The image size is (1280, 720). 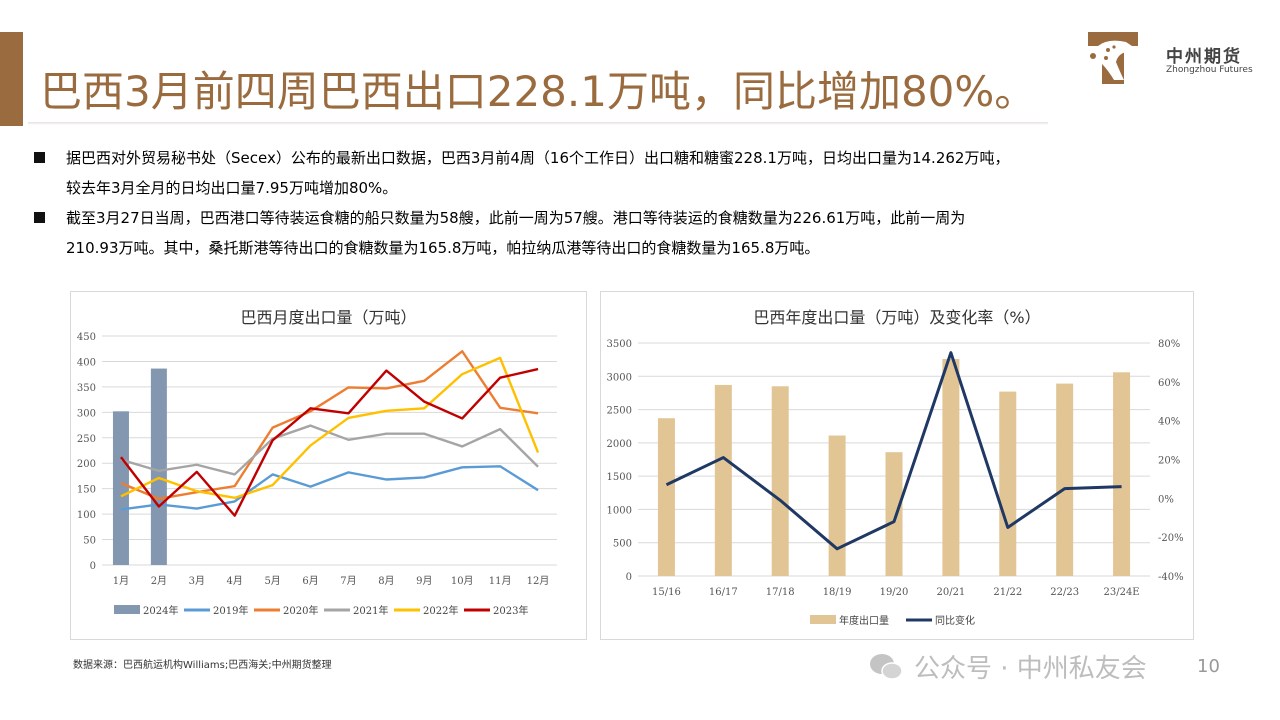 What do you see at coordinates (11, 79) in the screenshot?
I see `title-accent-bar` at bounding box center [11, 79].